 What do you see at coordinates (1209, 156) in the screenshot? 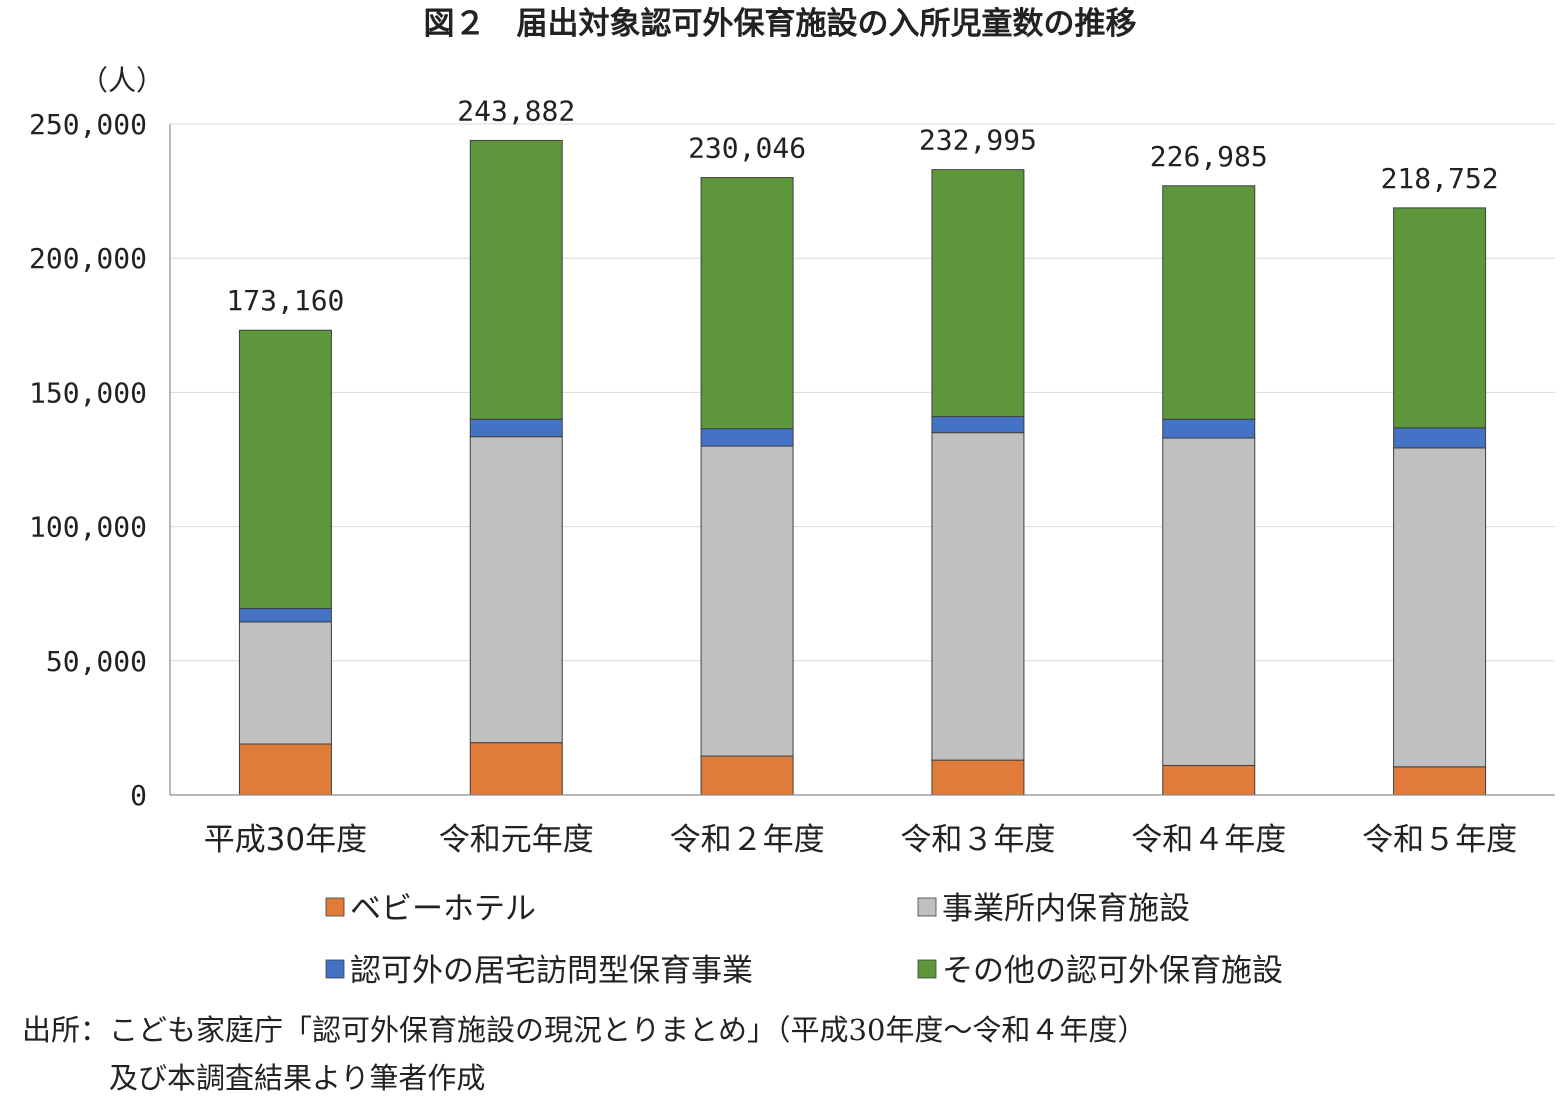
I see `total-label: 226,985` at bounding box center [1209, 156].